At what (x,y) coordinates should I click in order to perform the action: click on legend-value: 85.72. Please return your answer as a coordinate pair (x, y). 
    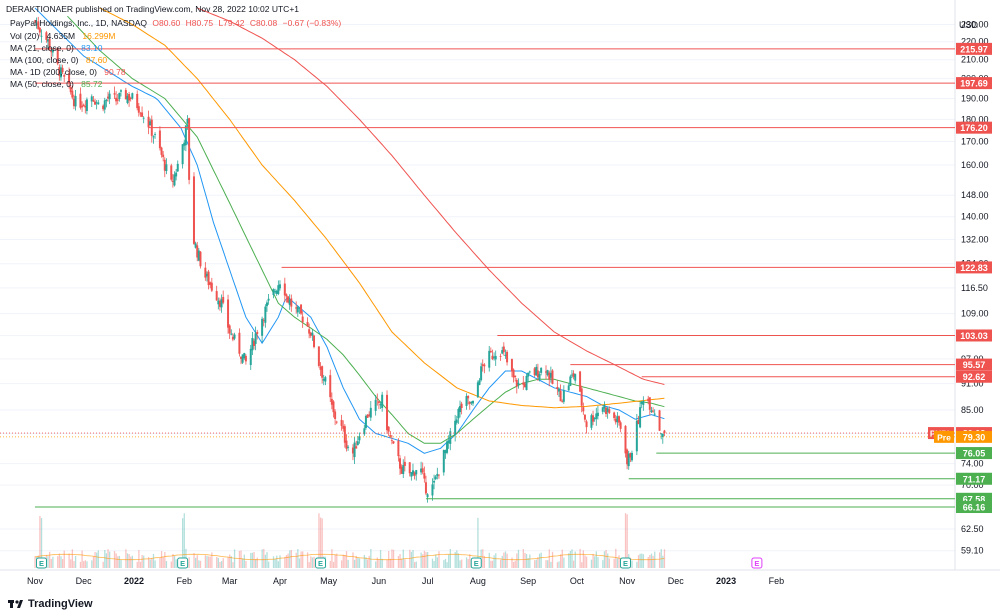
    Looking at the image, I should click on (92, 84).